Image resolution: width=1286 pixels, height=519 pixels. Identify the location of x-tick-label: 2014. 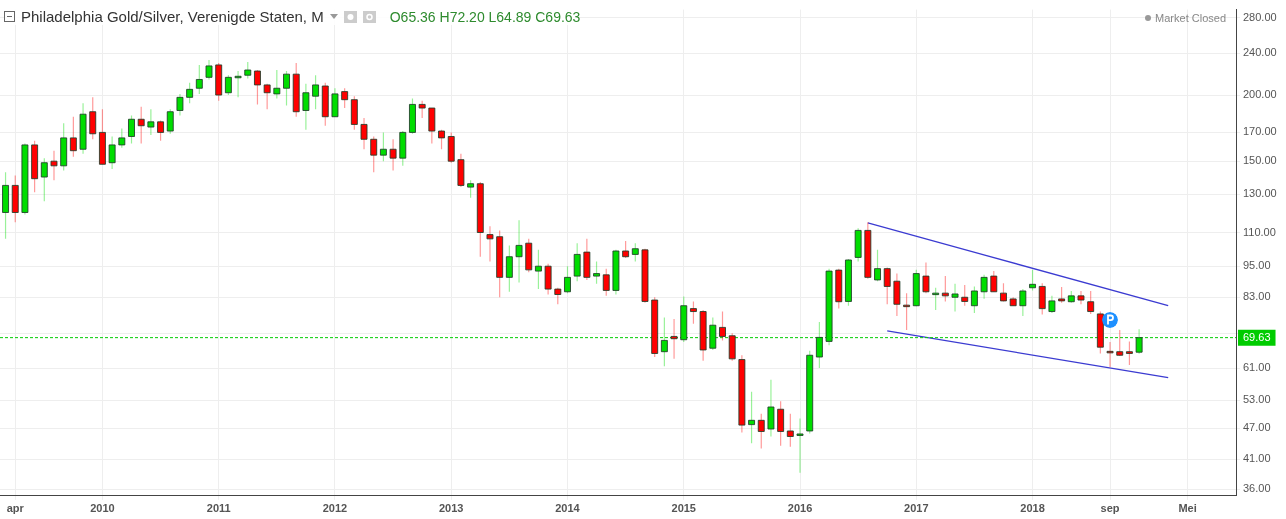
(568, 508).